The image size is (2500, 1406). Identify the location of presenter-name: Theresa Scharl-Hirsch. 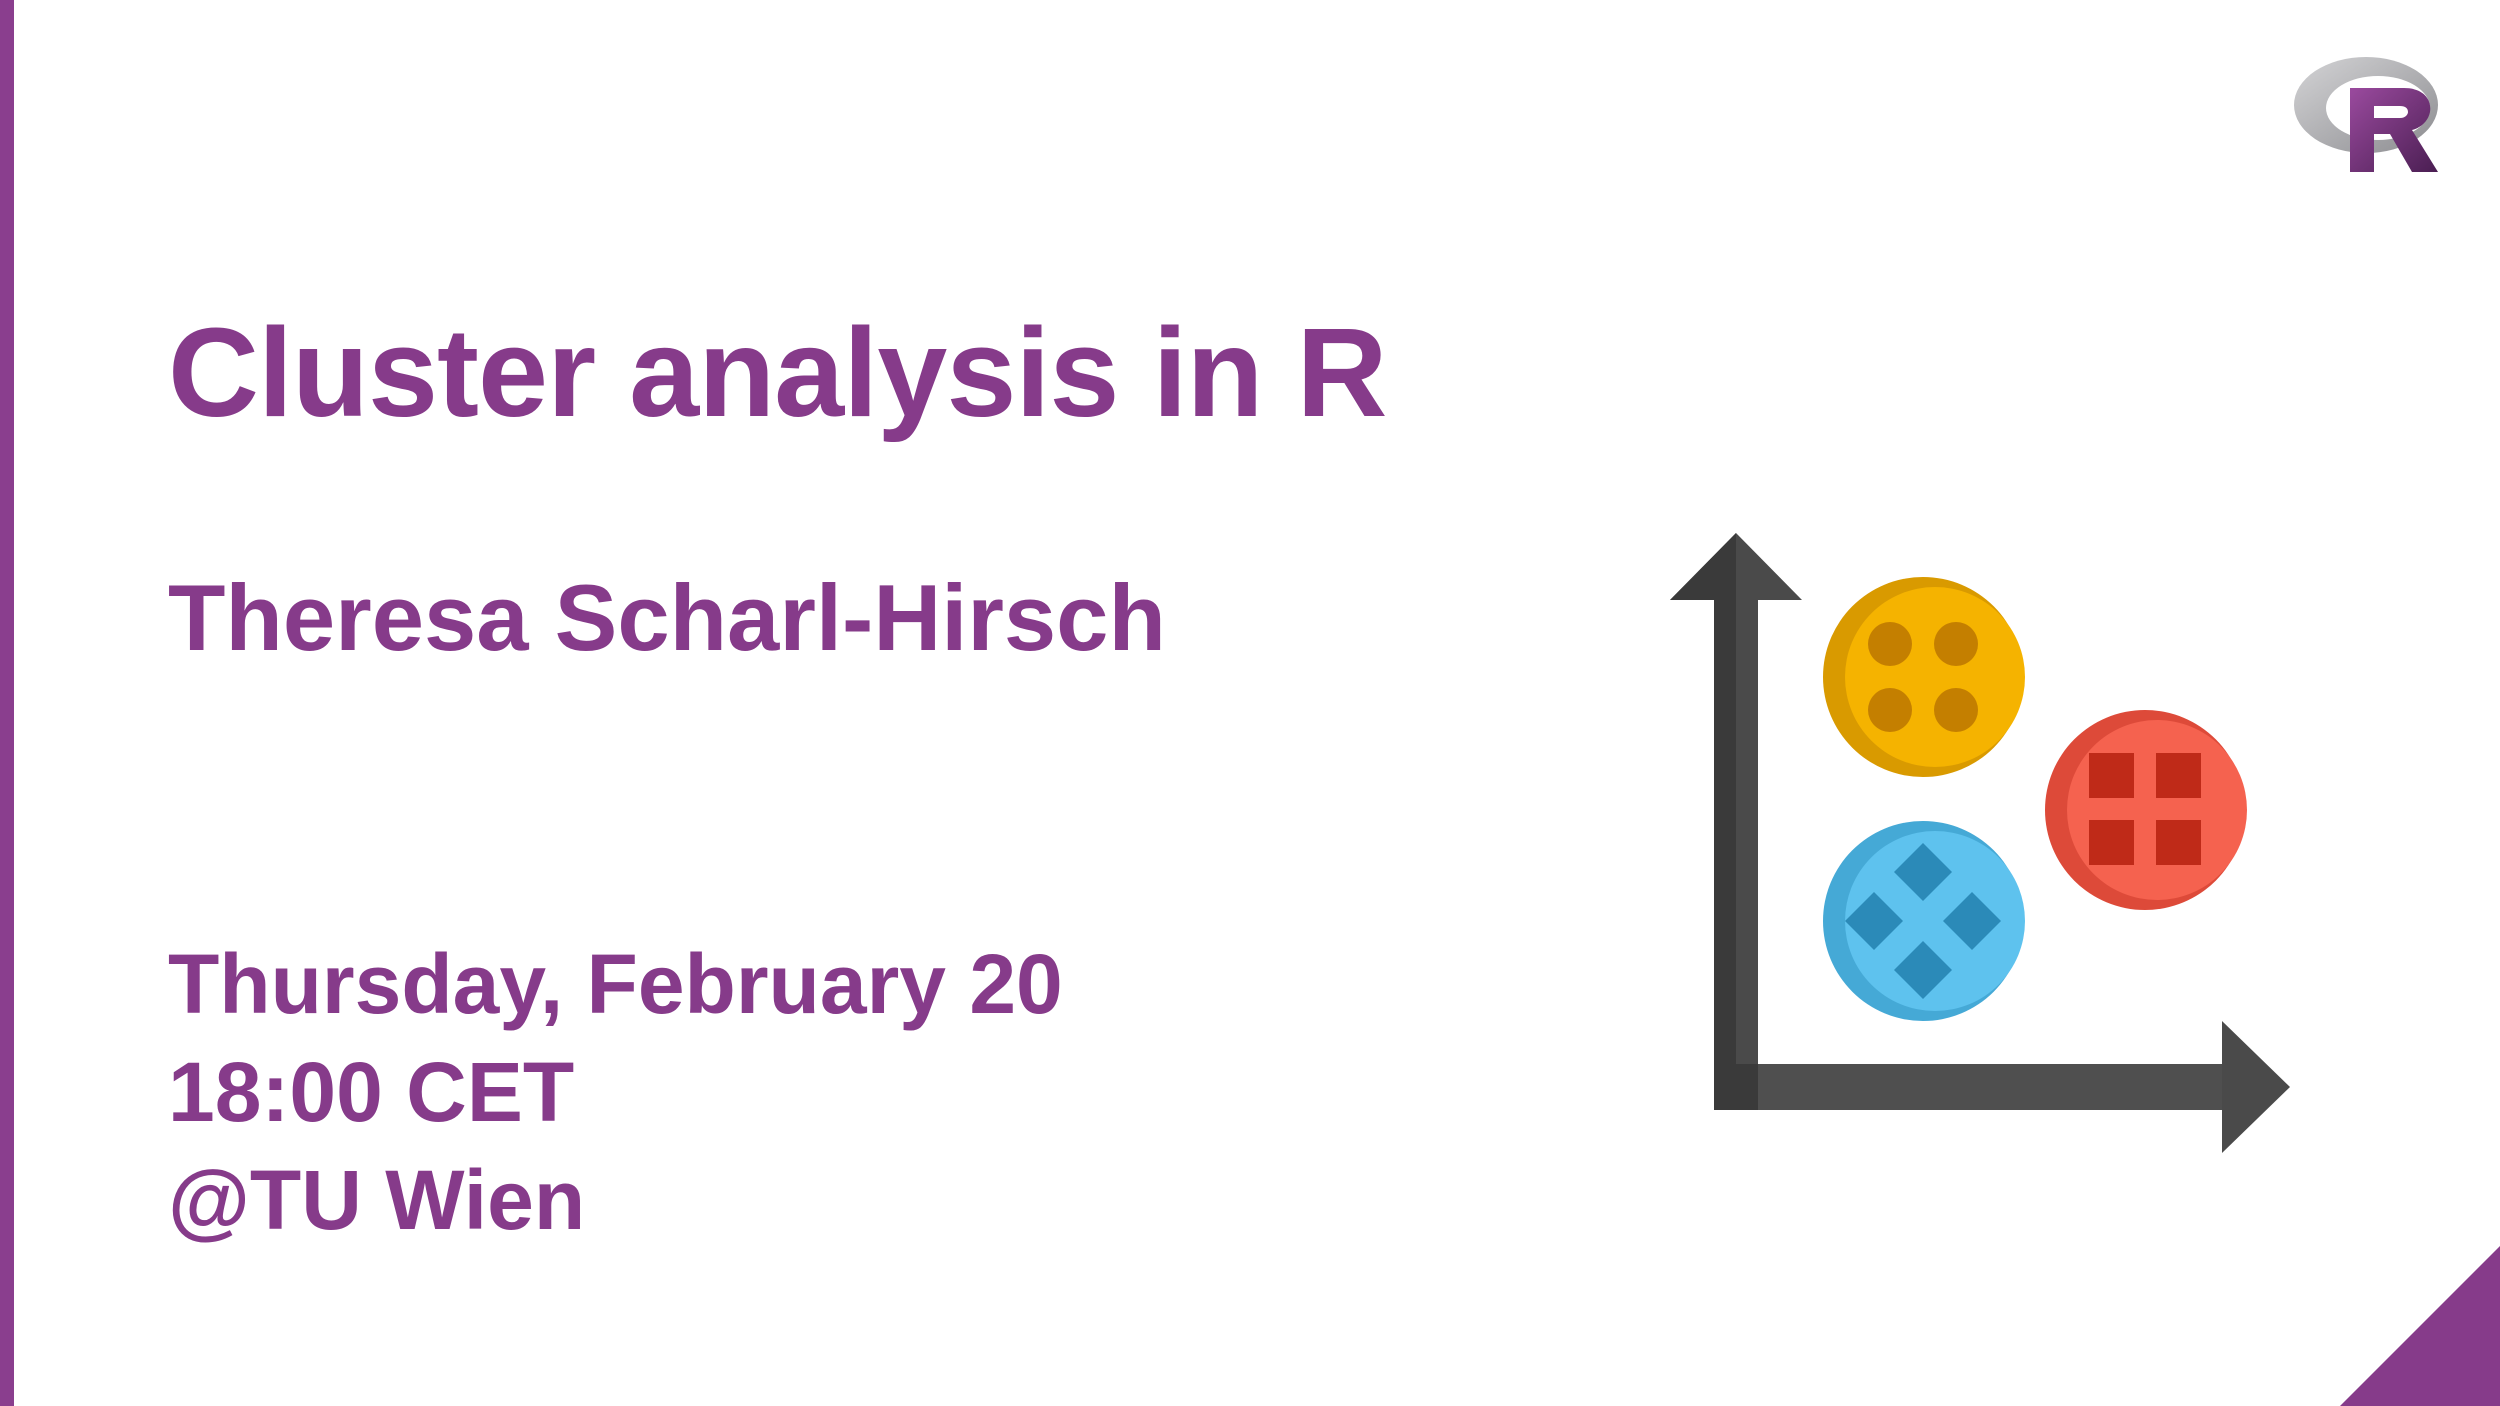
(667, 617).